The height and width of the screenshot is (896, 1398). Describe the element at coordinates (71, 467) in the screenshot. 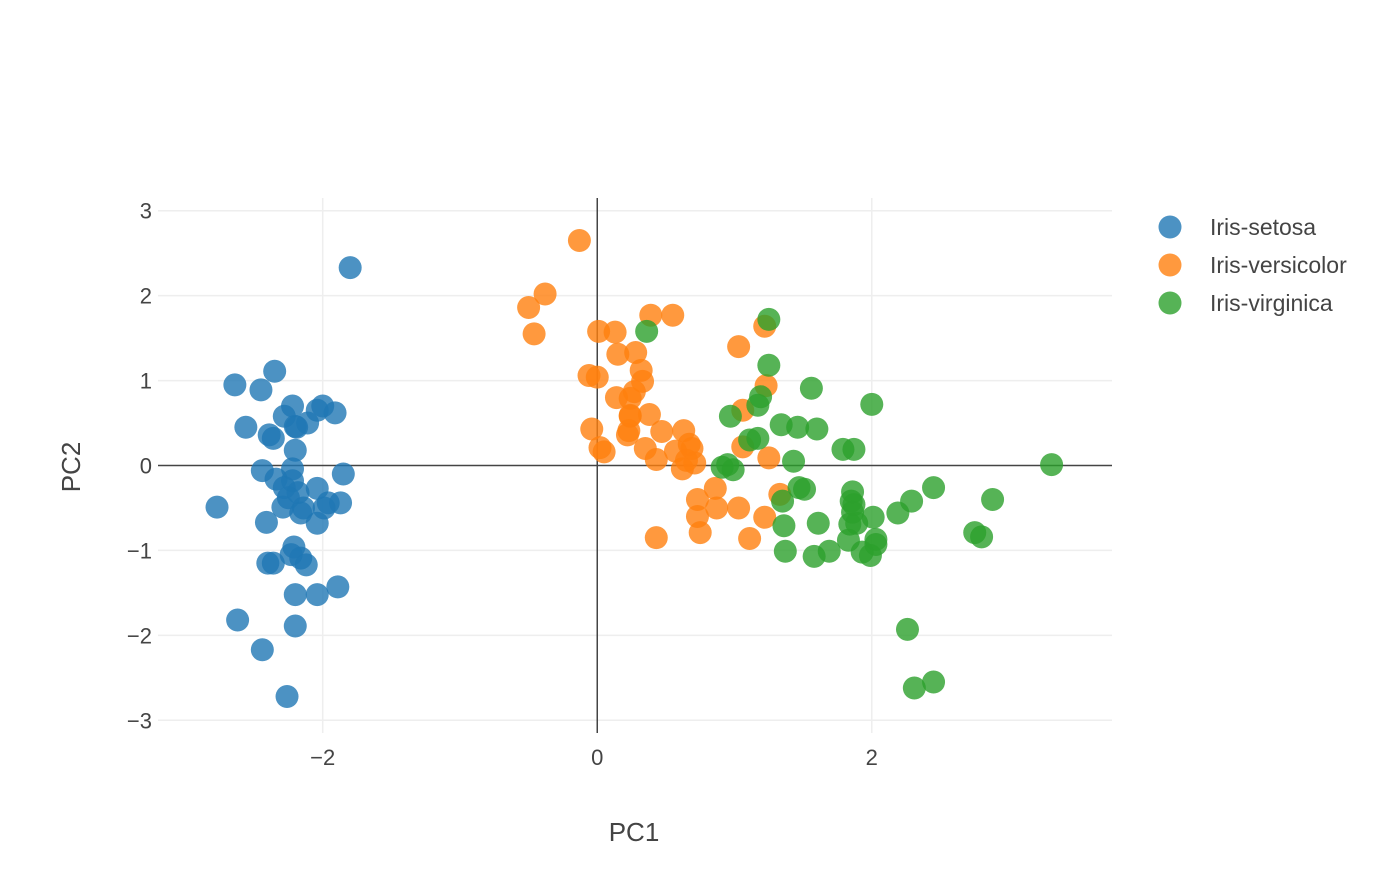

I see `y-axis-title: PC2` at that location.